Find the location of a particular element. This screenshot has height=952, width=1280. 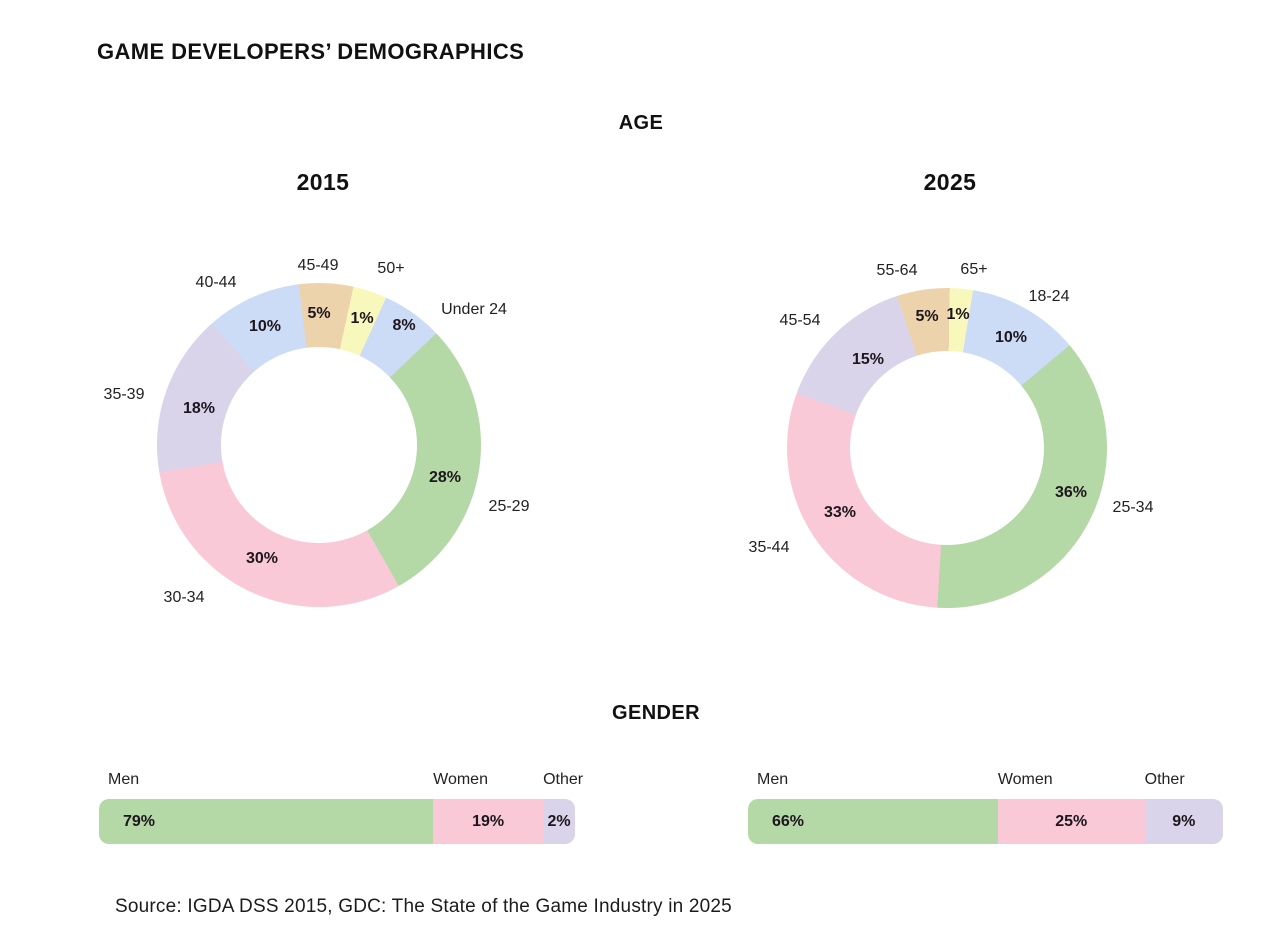

donut-2025-title: 2025 is located at coordinates (950, 182).